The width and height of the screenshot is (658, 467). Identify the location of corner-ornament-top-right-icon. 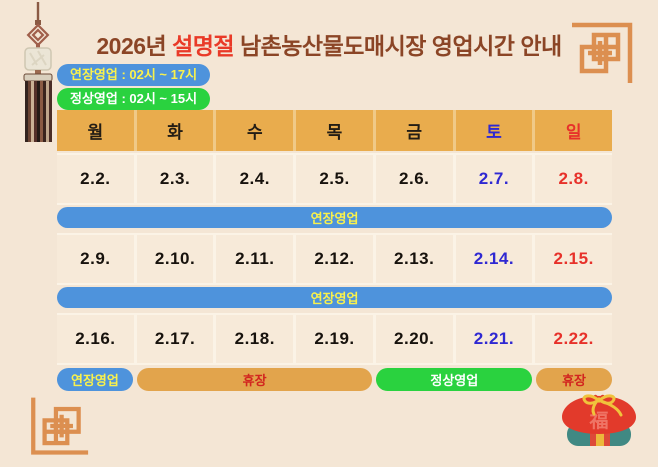
(602, 52).